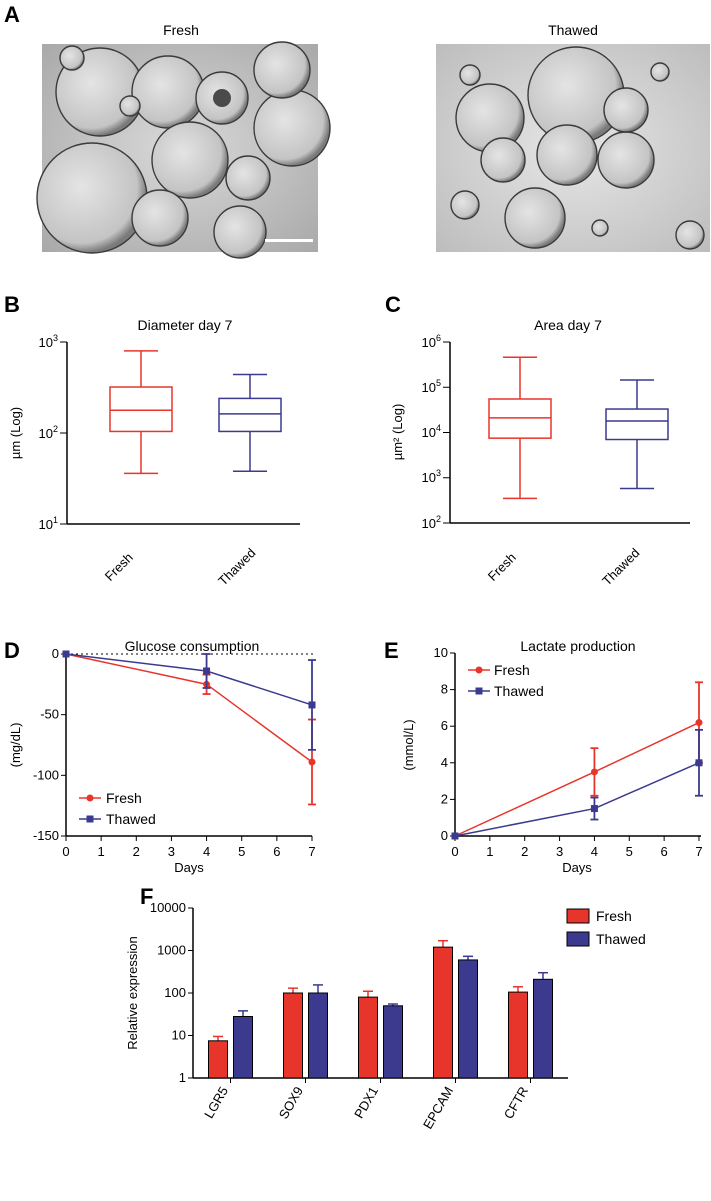 This screenshot has width=711, height=1201. What do you see at coordinates (444, 725) in the screenshot?
I see `chart-e-ytick-3: 6` at bounding box center [444, 725].